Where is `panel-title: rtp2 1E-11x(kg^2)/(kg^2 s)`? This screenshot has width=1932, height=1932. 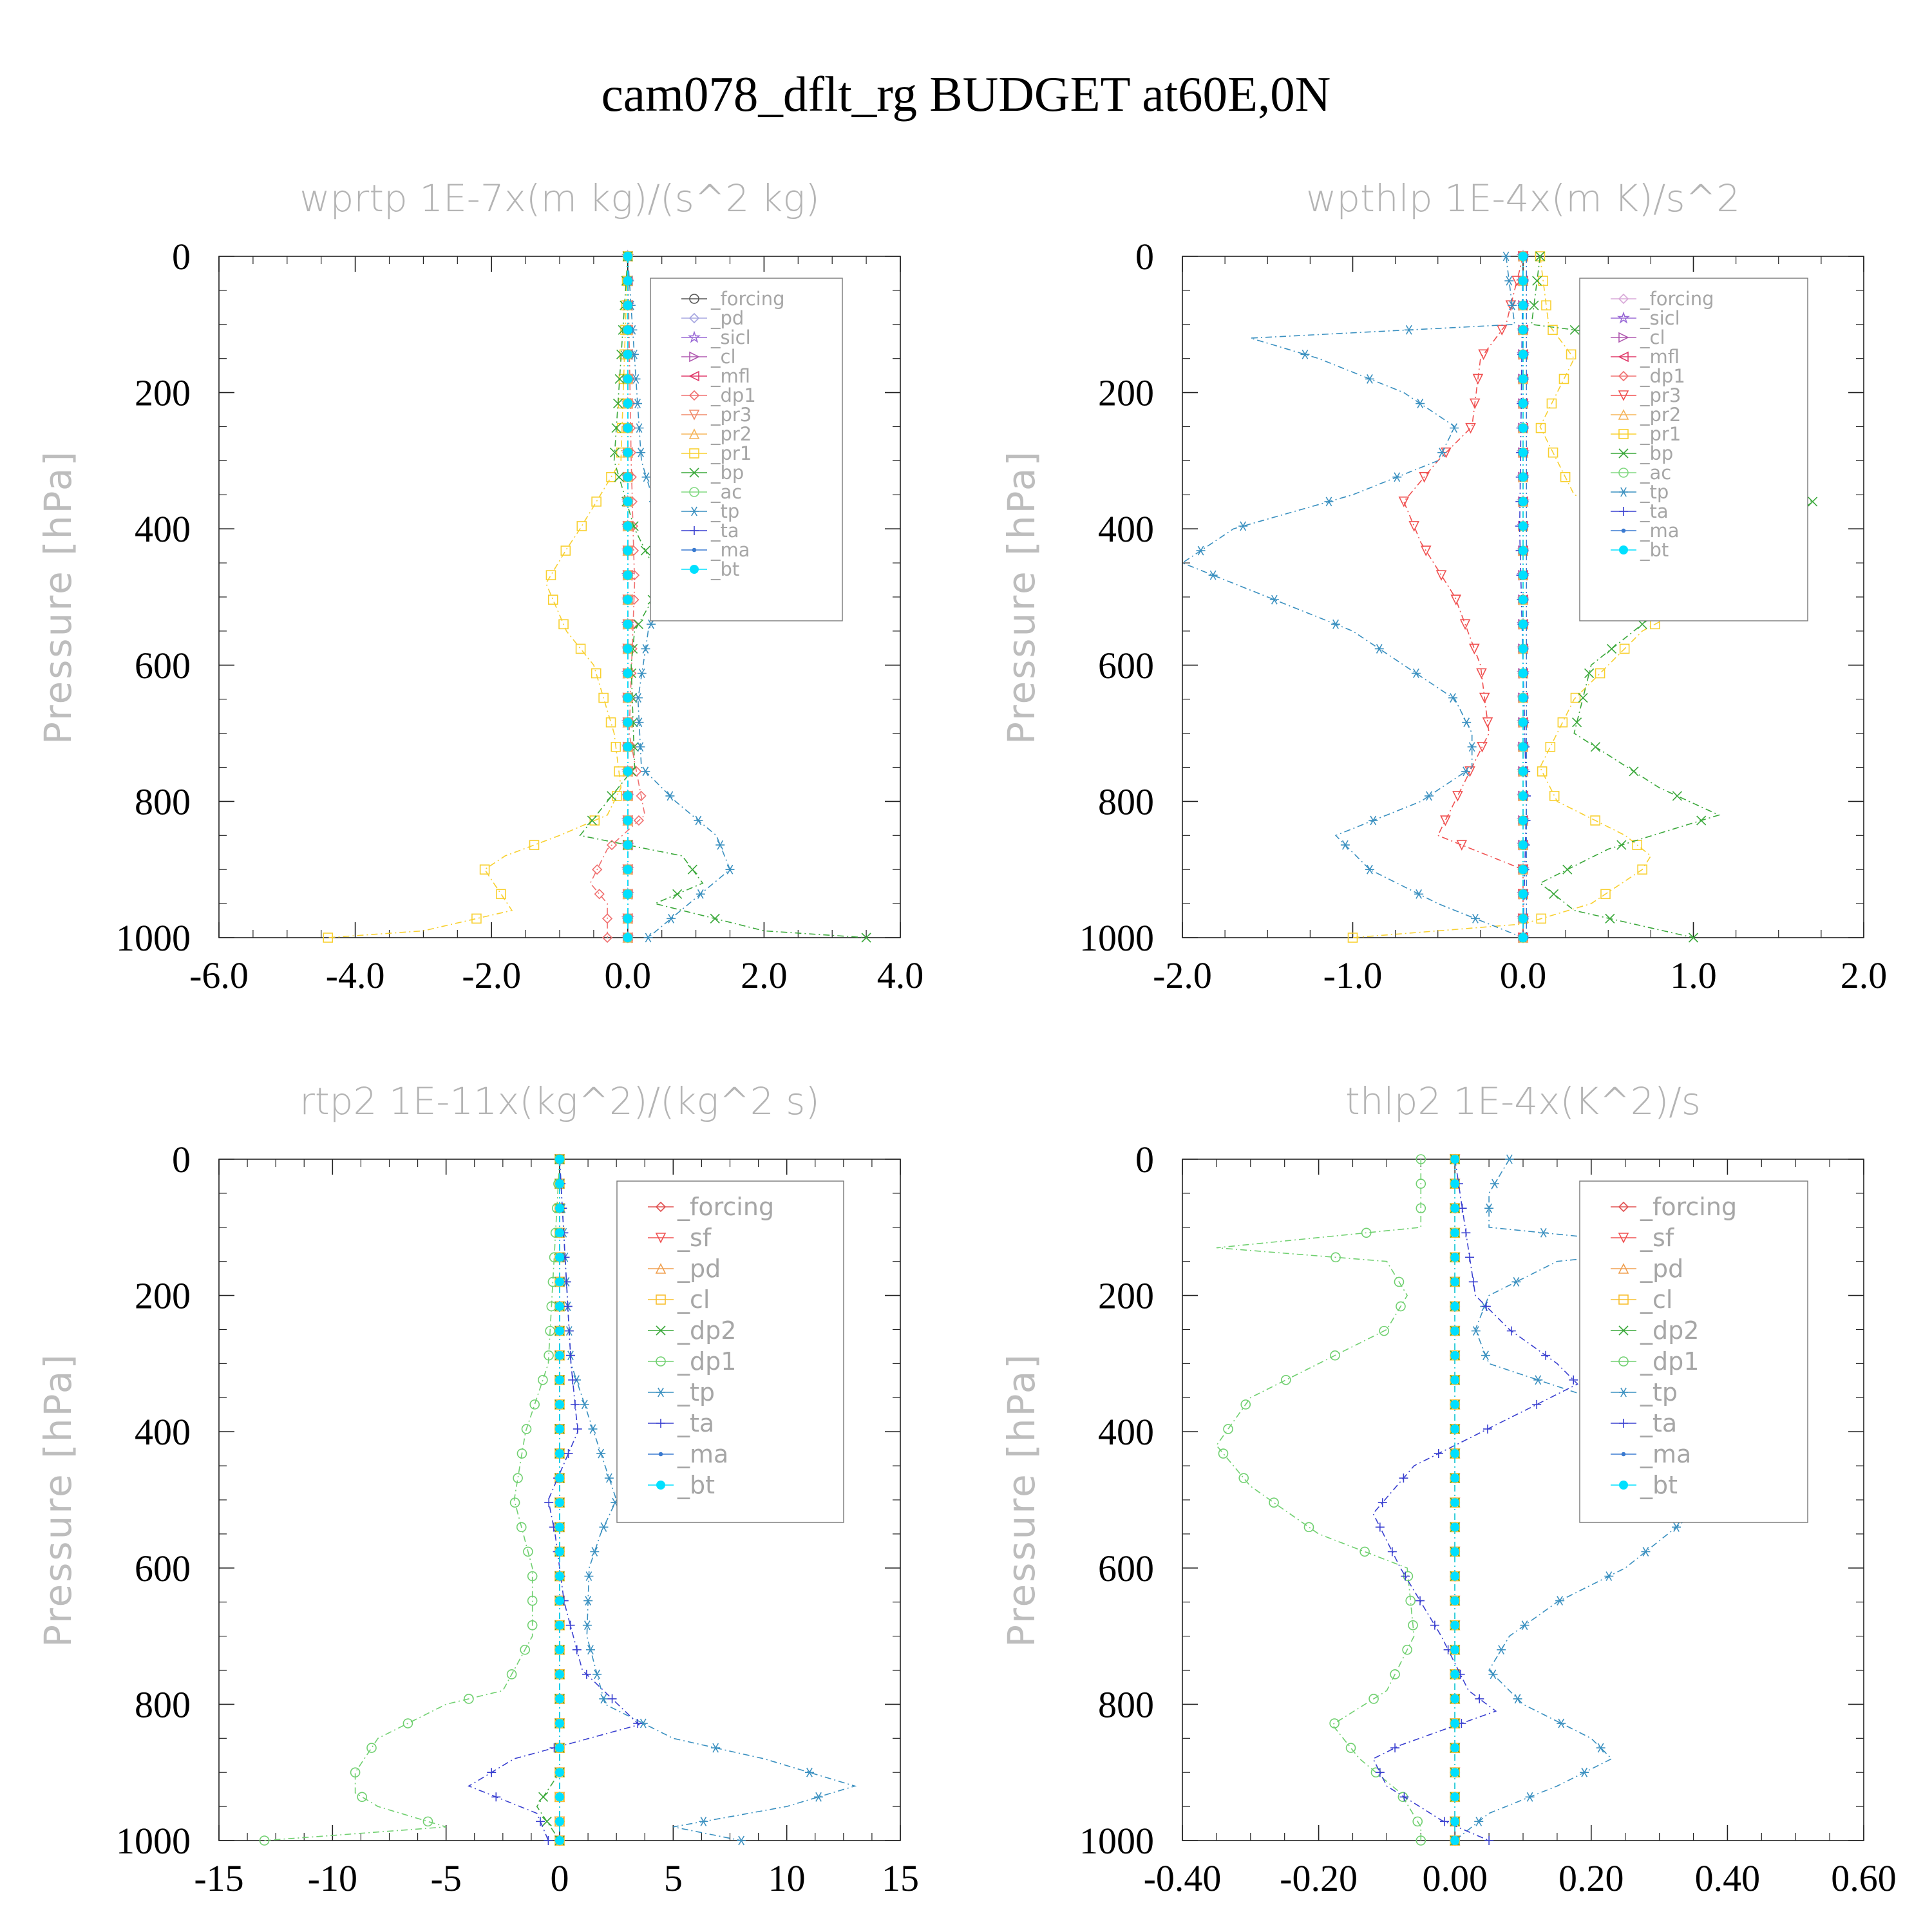 panel-title: rtp2 1E-11x(kg^2)/(kg^2 s) is located at coordinates (559, 1101).